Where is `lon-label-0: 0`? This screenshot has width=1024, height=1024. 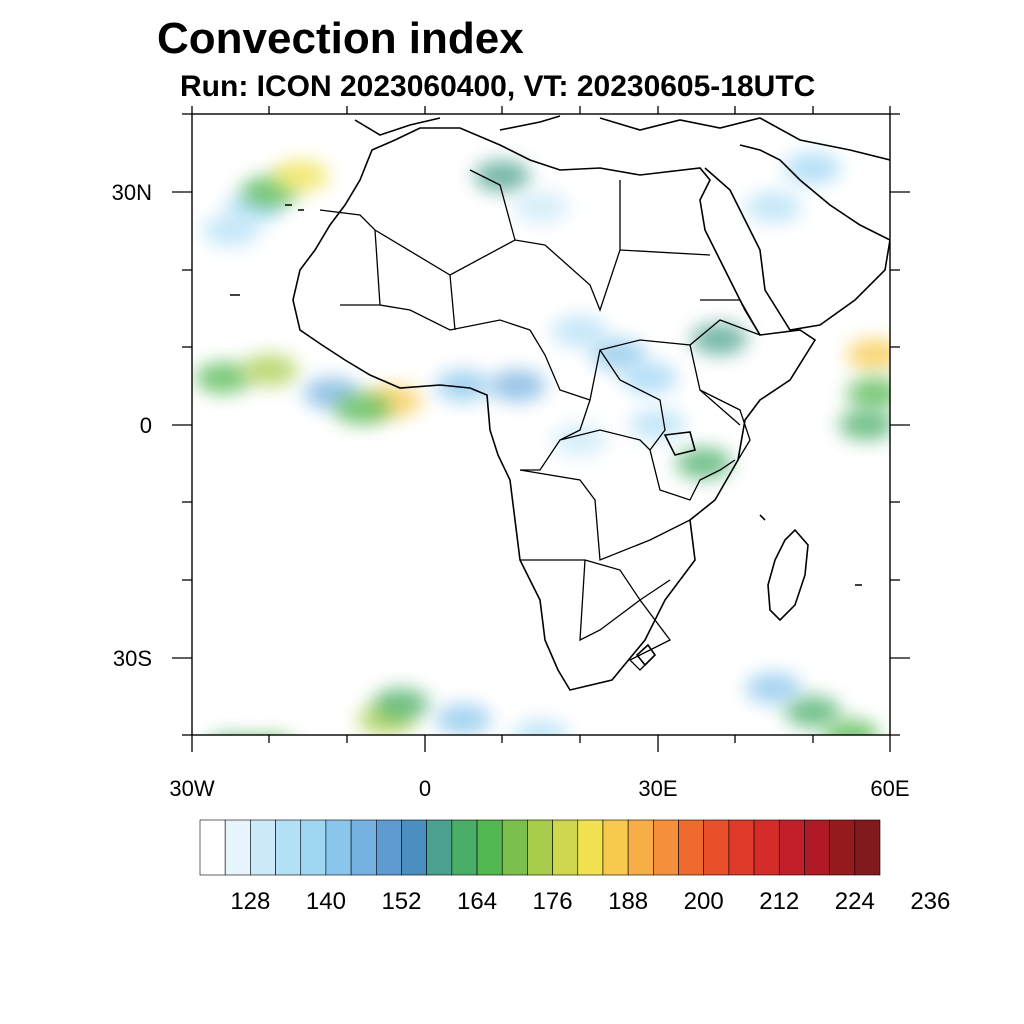 lon-label-0: 0 is located at coordinates (425, 788).